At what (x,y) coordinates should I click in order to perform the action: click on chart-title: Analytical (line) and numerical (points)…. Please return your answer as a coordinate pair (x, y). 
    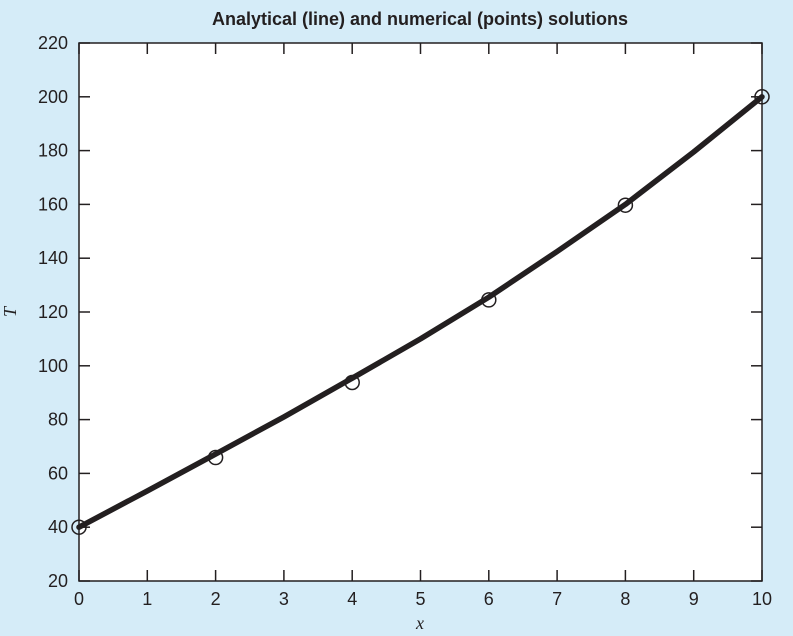
    Looking at the image, I should click on (420, 19).